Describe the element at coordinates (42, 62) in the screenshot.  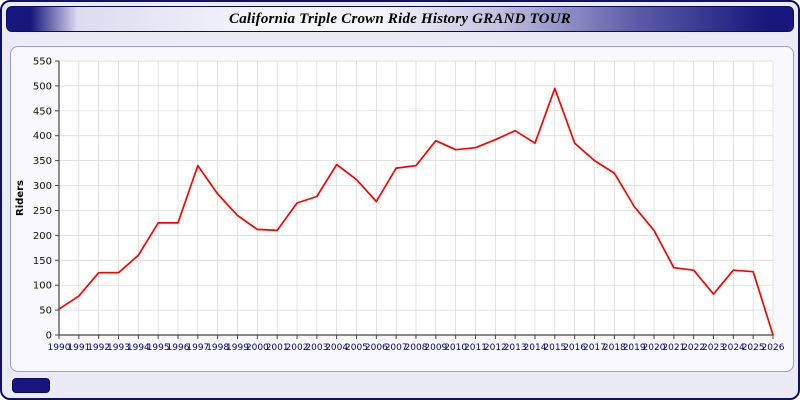
I see `y-tick-label: 550` at that location.